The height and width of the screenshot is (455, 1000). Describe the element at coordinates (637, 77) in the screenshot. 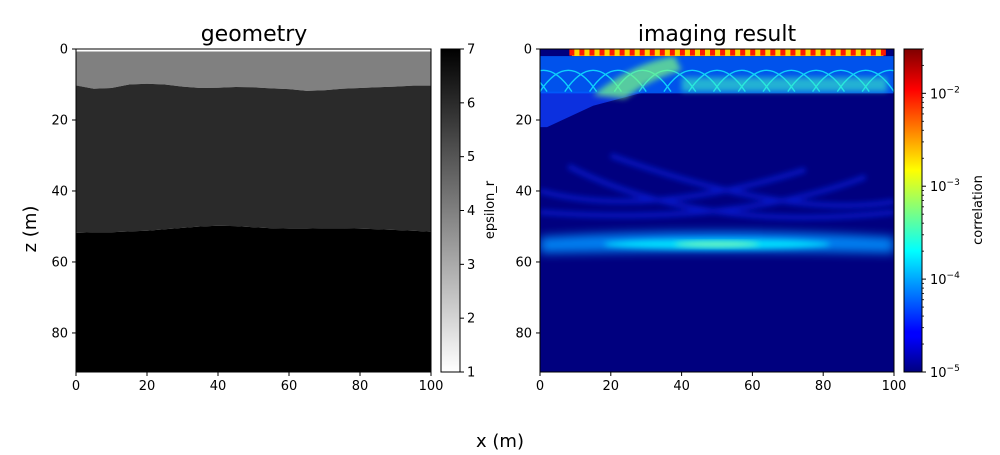

I see `shallow-bright-patch` at that location.